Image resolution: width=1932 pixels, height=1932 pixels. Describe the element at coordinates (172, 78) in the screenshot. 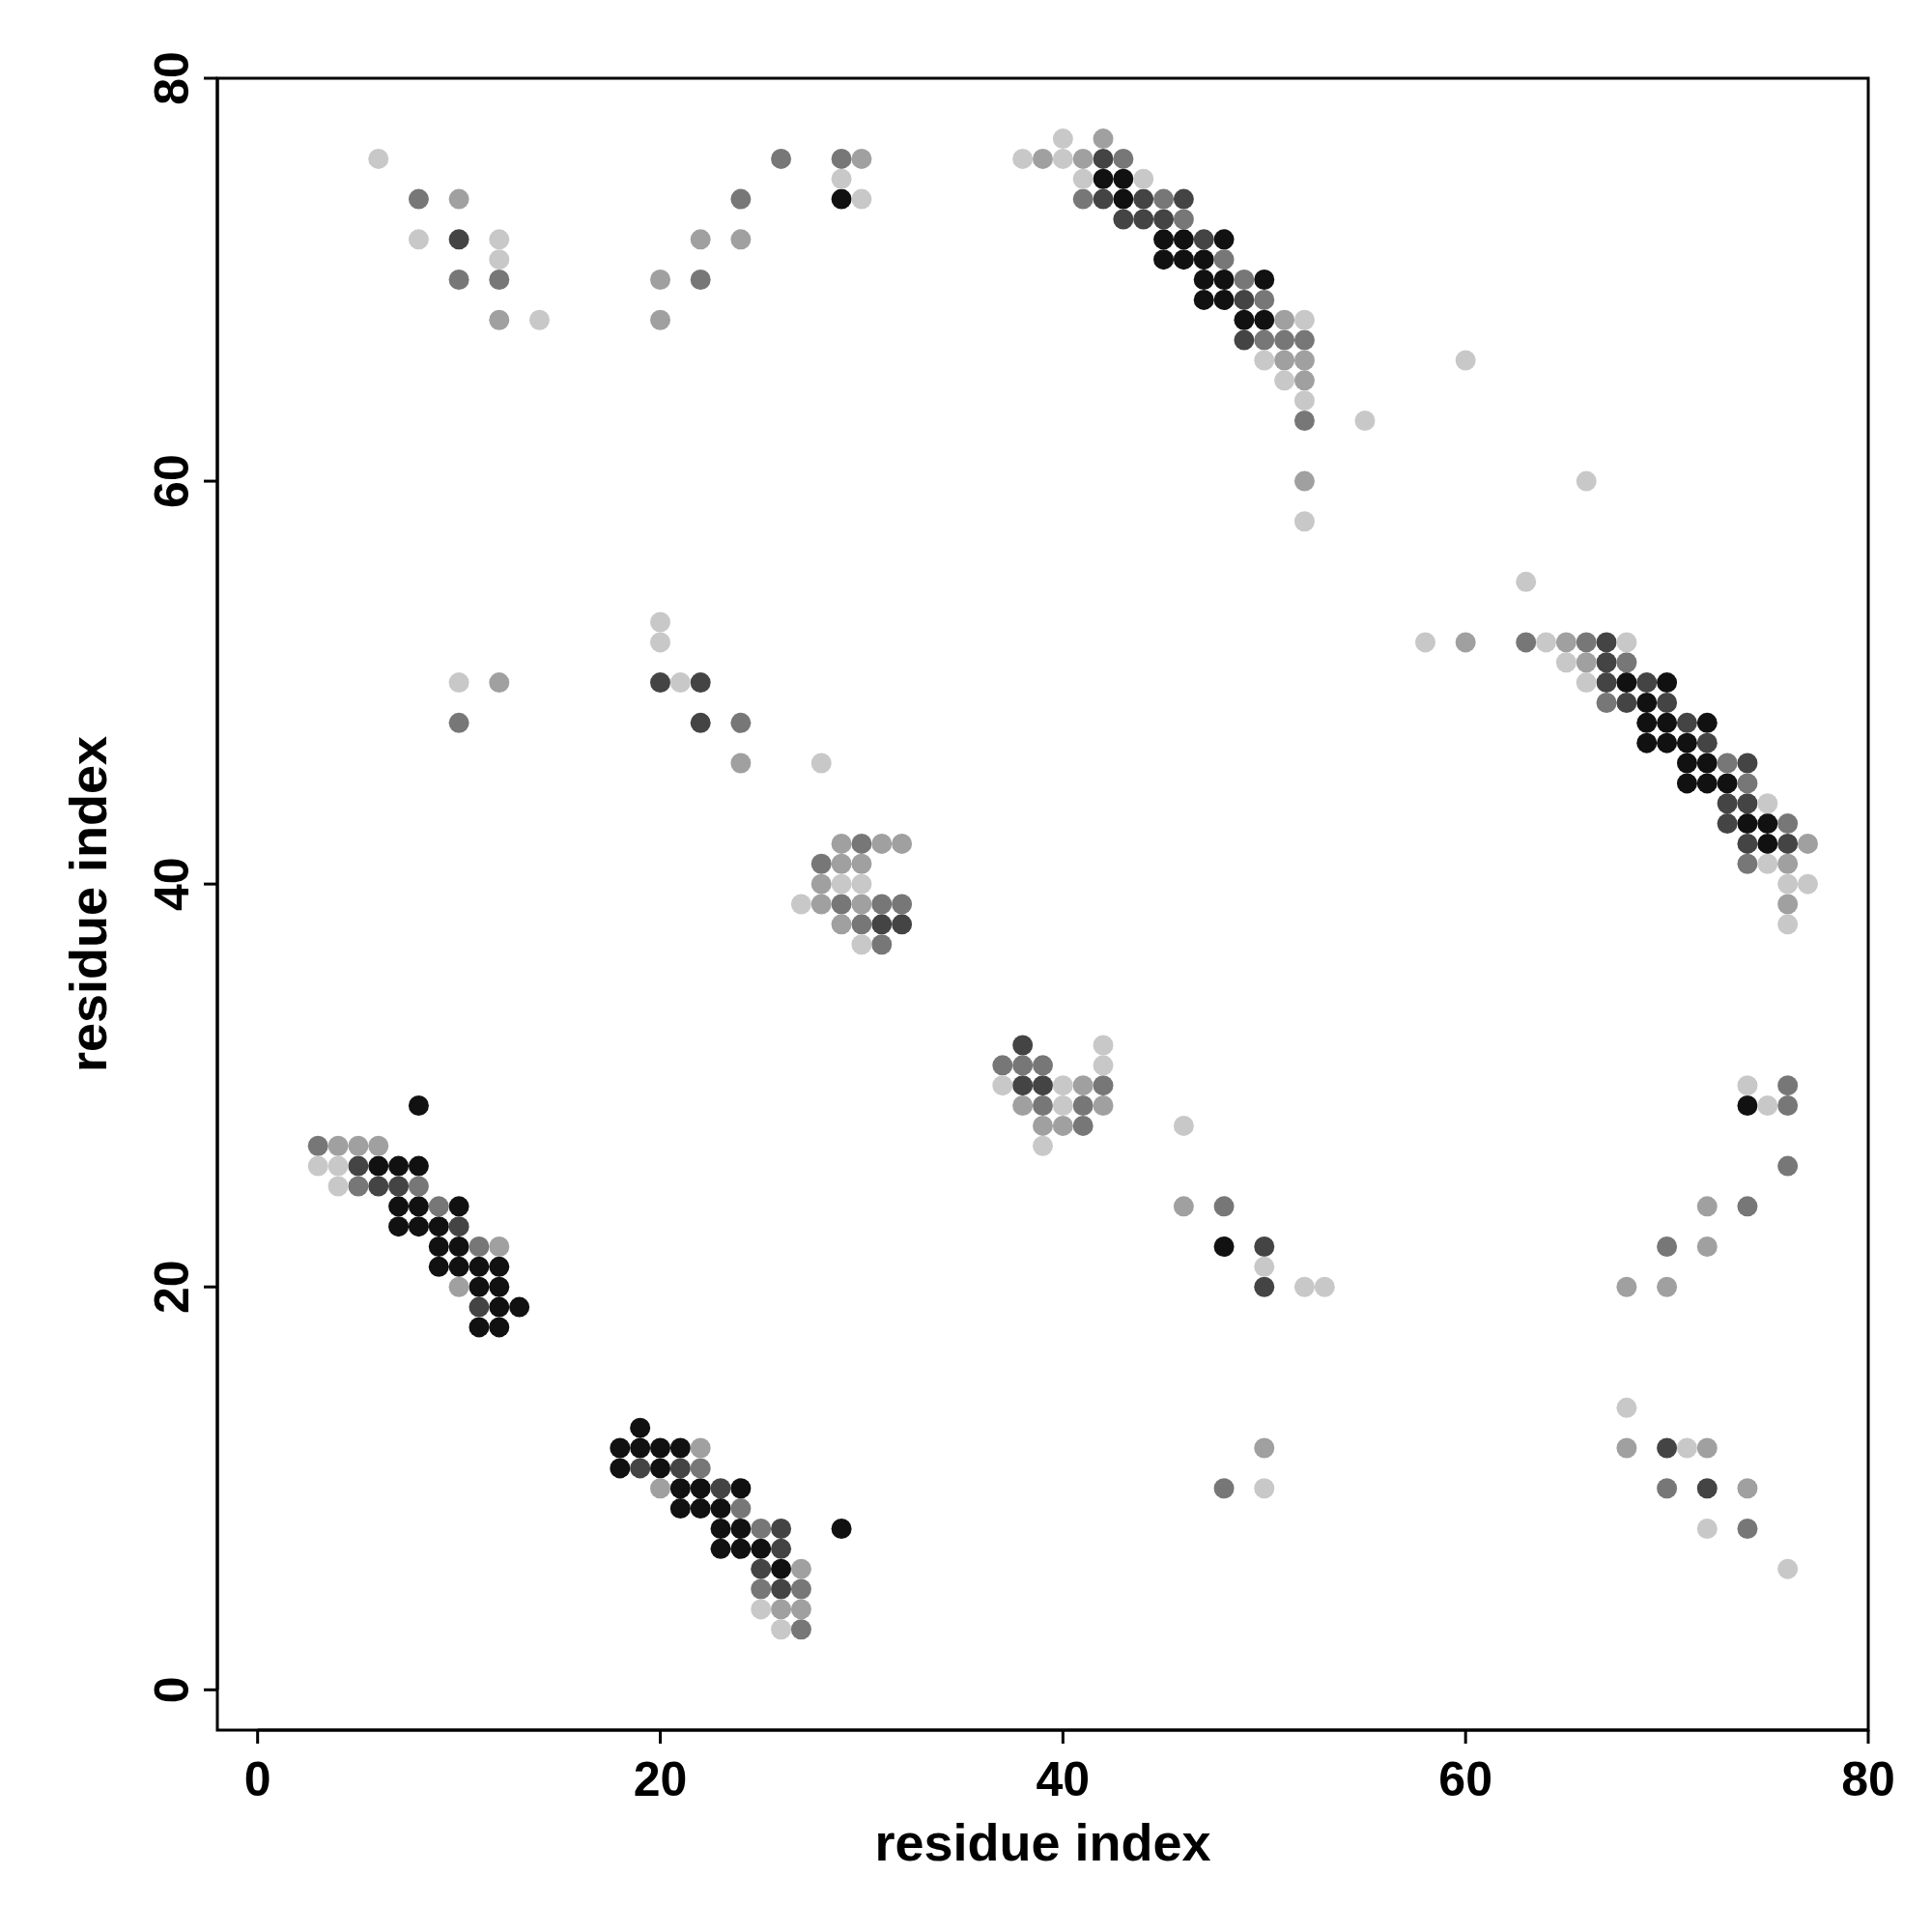

I see `y-tick-label: 80` at that location.